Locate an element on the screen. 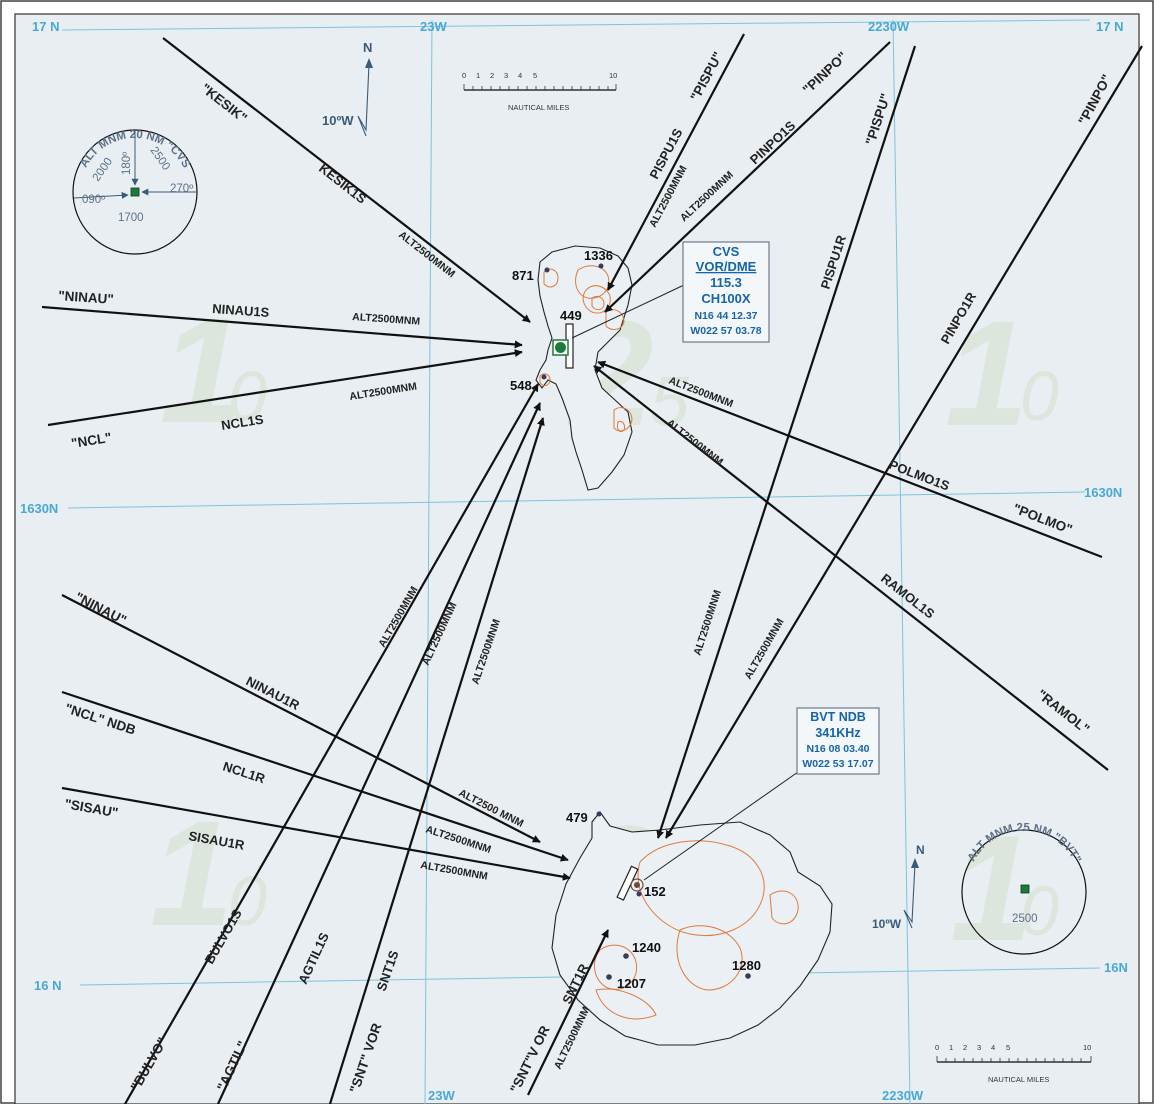 Image resolution: width=1154 pixels, height=1104 pixels. bvt-info-box-frame is located at coordinates (838, 741).